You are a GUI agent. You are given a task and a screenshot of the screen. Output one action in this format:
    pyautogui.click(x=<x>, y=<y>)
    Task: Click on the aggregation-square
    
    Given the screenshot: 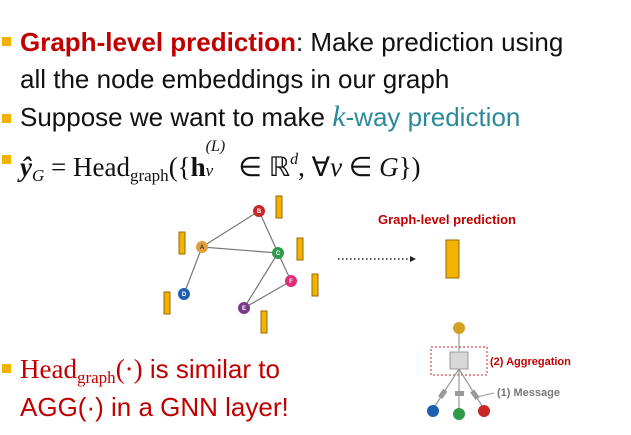 What is the action you would take?
    pyautogui.click(x=459, y=360)
    